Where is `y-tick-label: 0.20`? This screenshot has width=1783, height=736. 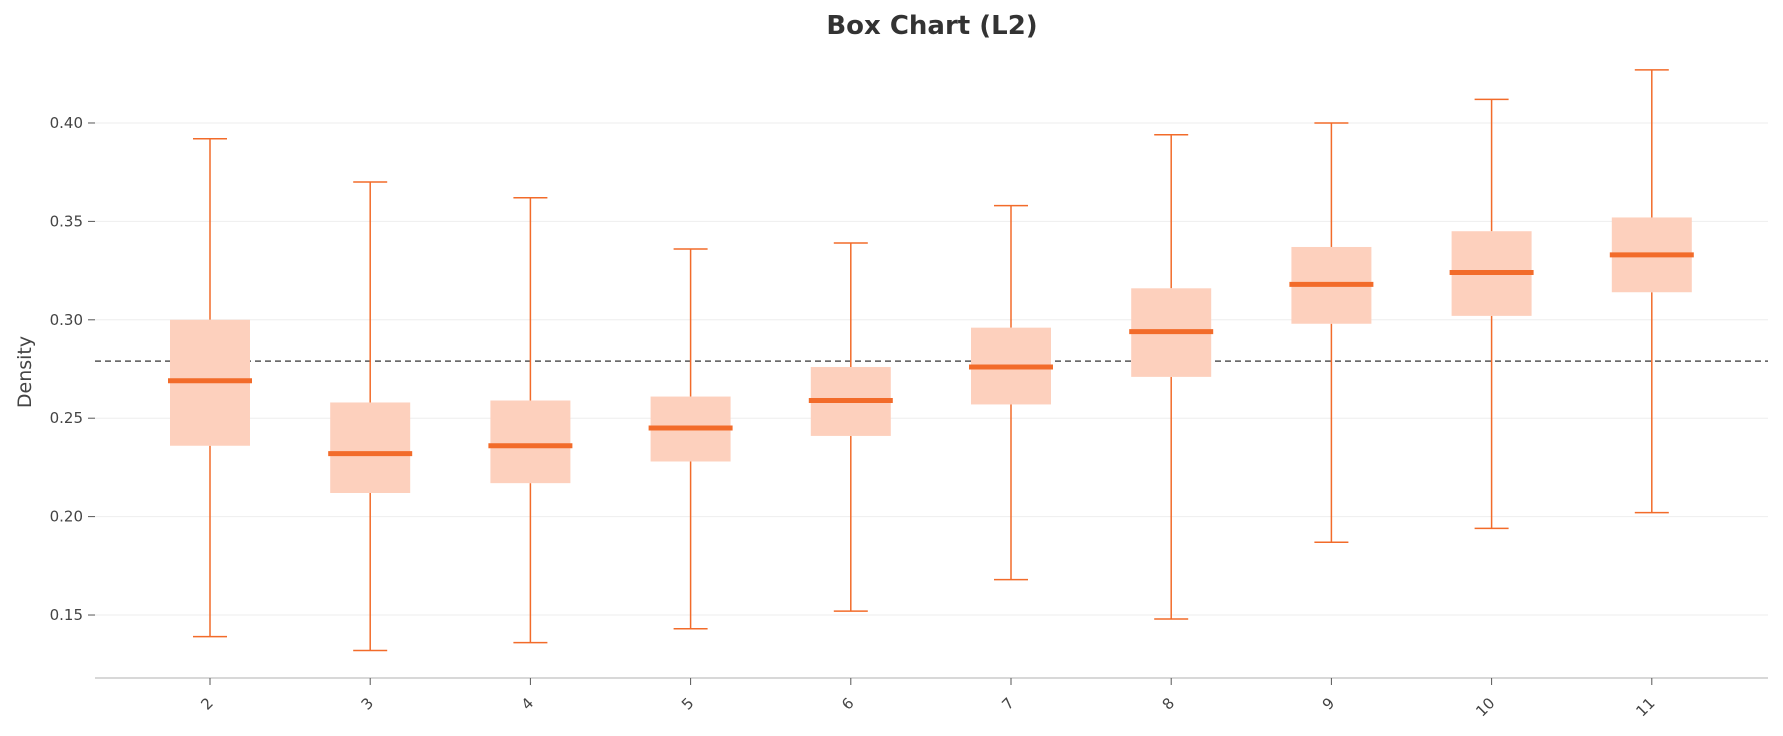 y-tick-label: 0.20 is located at coordinates (66, 517).